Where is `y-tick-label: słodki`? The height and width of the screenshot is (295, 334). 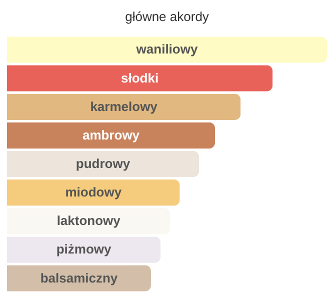
y-tick-label: słodki is located at coordinates (140, 78).